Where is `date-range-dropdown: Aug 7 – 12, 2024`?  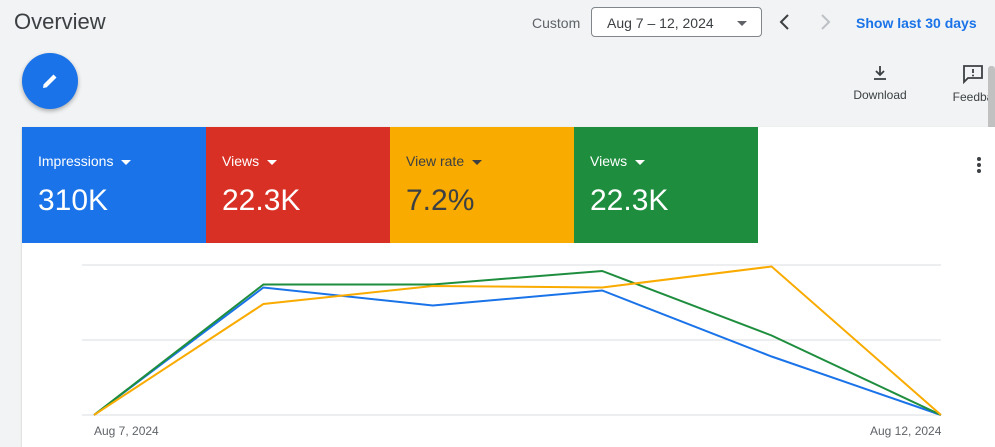 date-range-dropdown: Aug 7 – 12, 2024 is located at coordinates (676, 22).